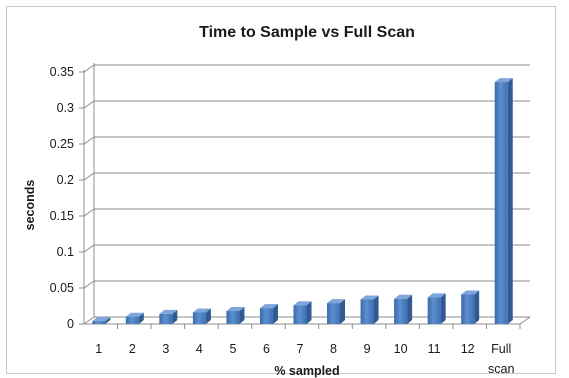 The image size is (569, 378). What do you see at coordinates (62, 216) in the screenshot?
I see `y-tick-label: 0.15` at bounding box center [62, 216].